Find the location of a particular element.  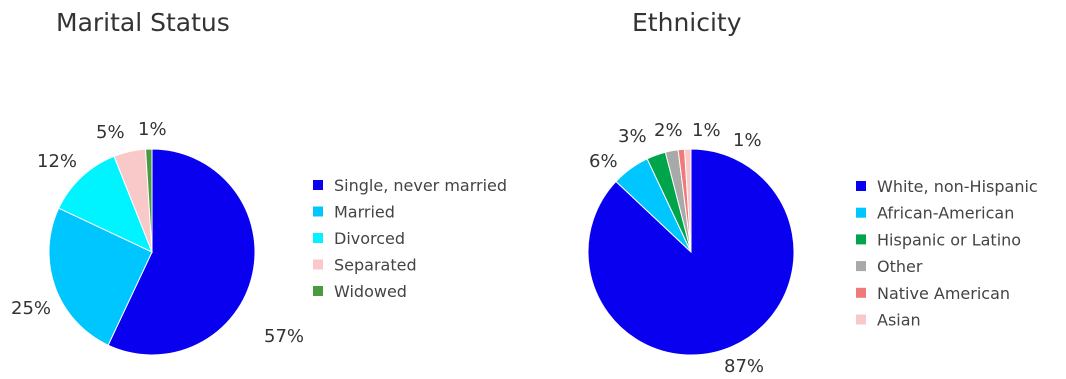

pie-slice-married is located at coordinates (100, 276).